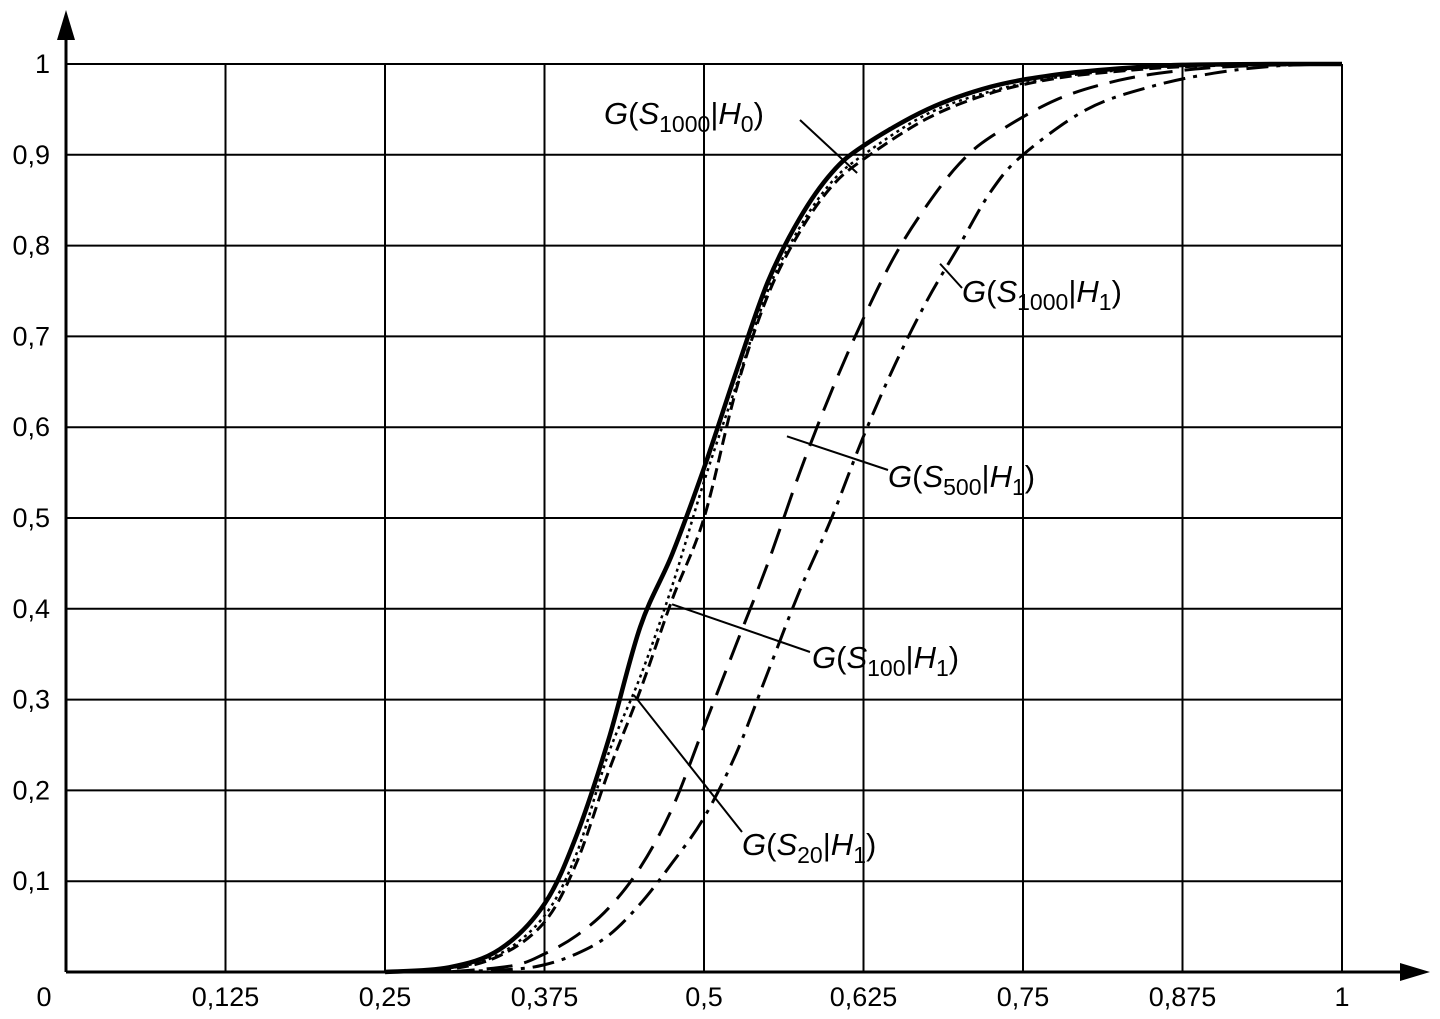  I want to click on series-label: G(S500|H1), so click(961, 479).